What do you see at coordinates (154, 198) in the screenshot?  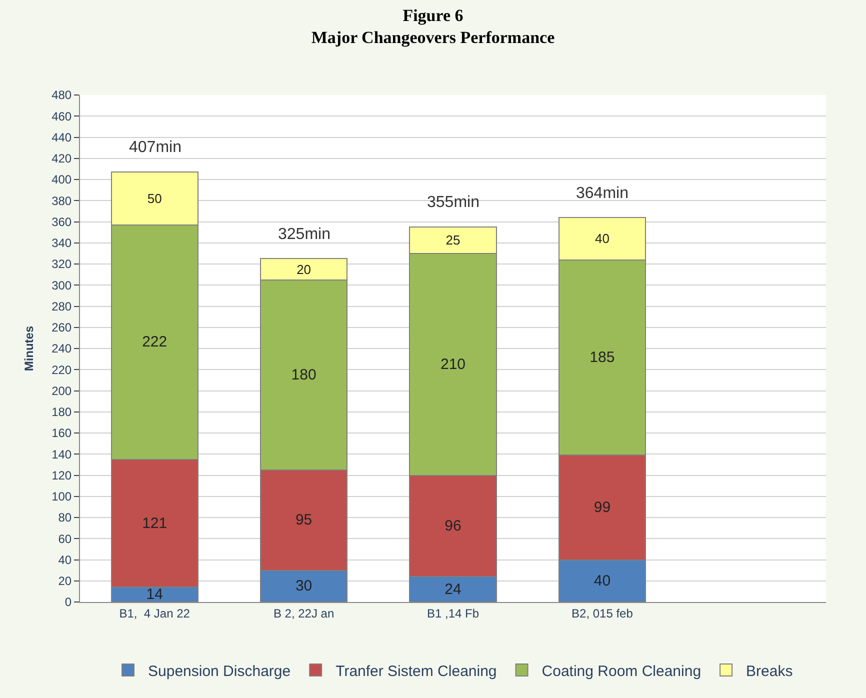 I see `data-label: 50` at bounding box center [154, 198].